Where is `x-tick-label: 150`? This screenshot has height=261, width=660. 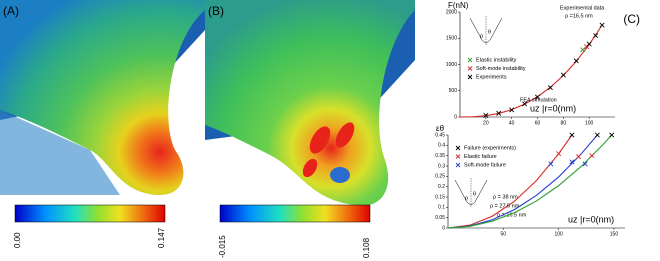
x-tick-label: 150 is located at coordinates (614, 234).